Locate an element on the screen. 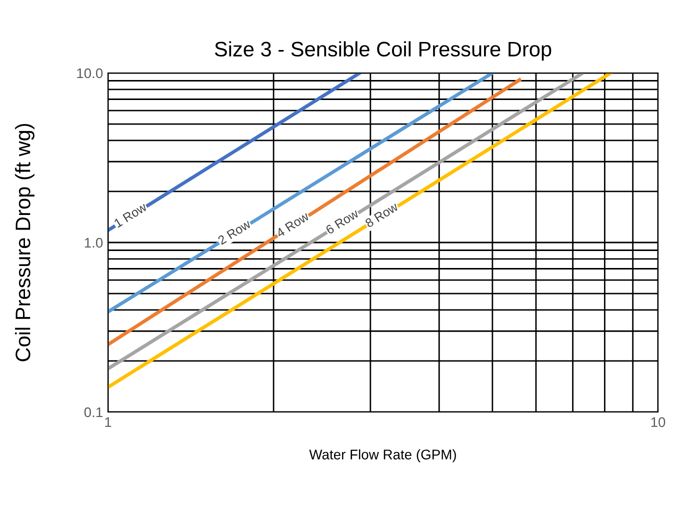  y-axis-title: Coil Pressure Drop (ft wg) is located at coordinates (24, 243).